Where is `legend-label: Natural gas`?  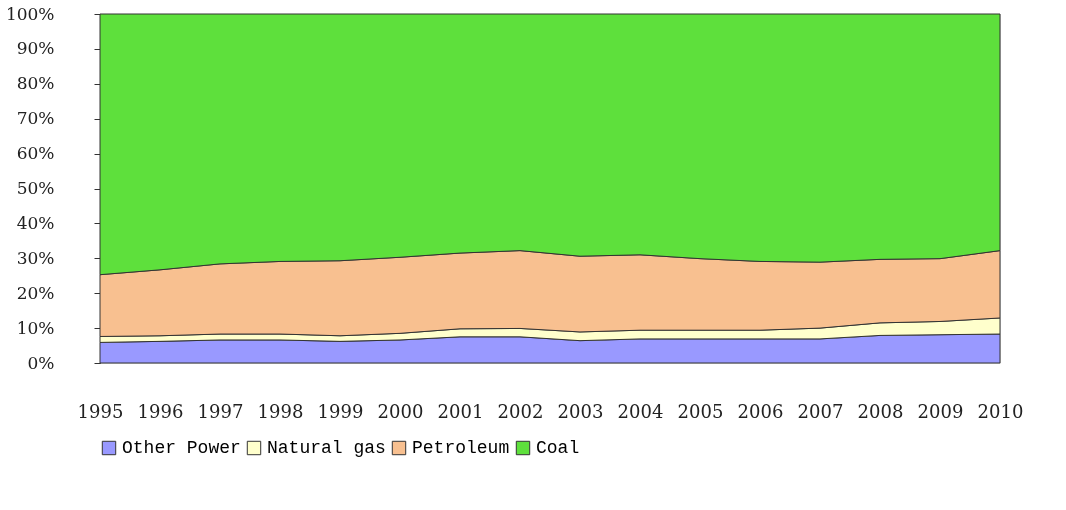
legend-label: Natural gas is located at coordinates (326, 448).